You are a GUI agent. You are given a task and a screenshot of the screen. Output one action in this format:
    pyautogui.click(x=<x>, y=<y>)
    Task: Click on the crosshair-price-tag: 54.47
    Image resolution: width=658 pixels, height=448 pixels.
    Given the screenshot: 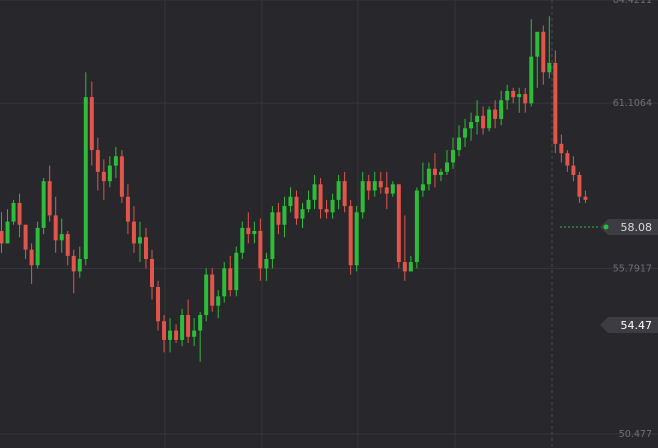 What is the action you would take?
    pyautogui.click(x=629, y=325)
    